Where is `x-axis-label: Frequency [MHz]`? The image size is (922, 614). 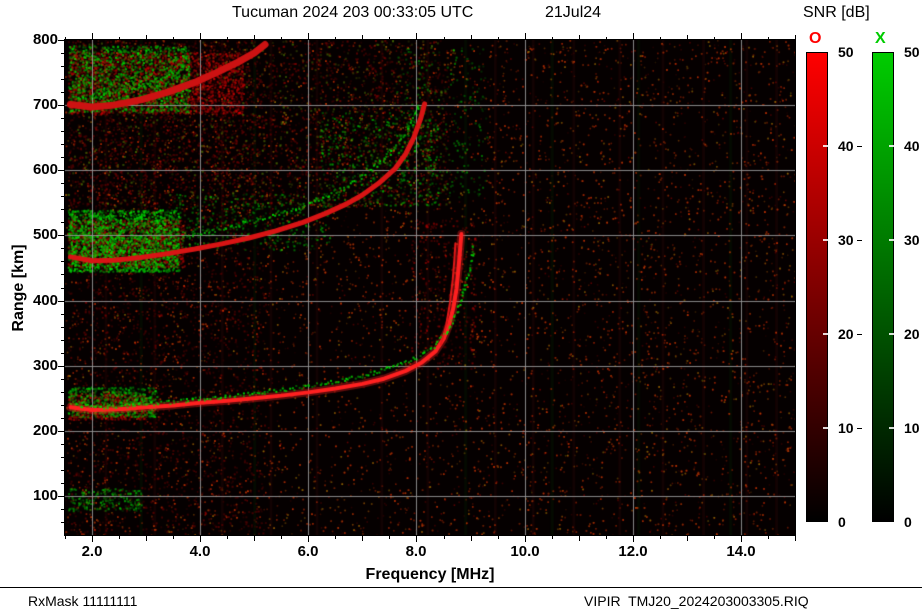 x-axis-label: Frequency [MHz] is located at coordinates (430, 574).